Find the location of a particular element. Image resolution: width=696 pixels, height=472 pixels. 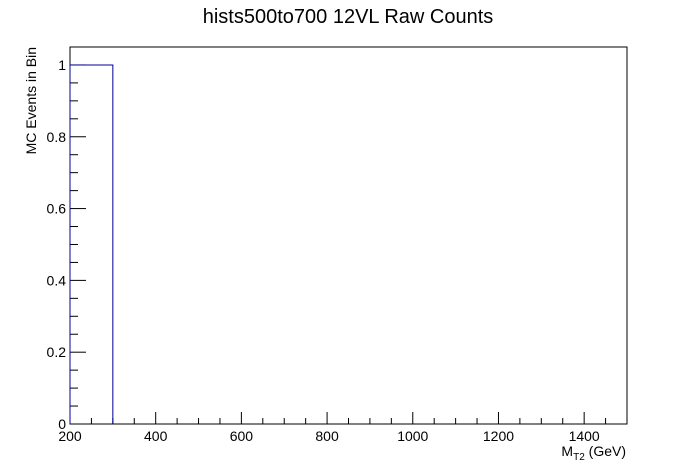

x-axis-label: MT2 (GeV) is located at coordinates (593, 453).